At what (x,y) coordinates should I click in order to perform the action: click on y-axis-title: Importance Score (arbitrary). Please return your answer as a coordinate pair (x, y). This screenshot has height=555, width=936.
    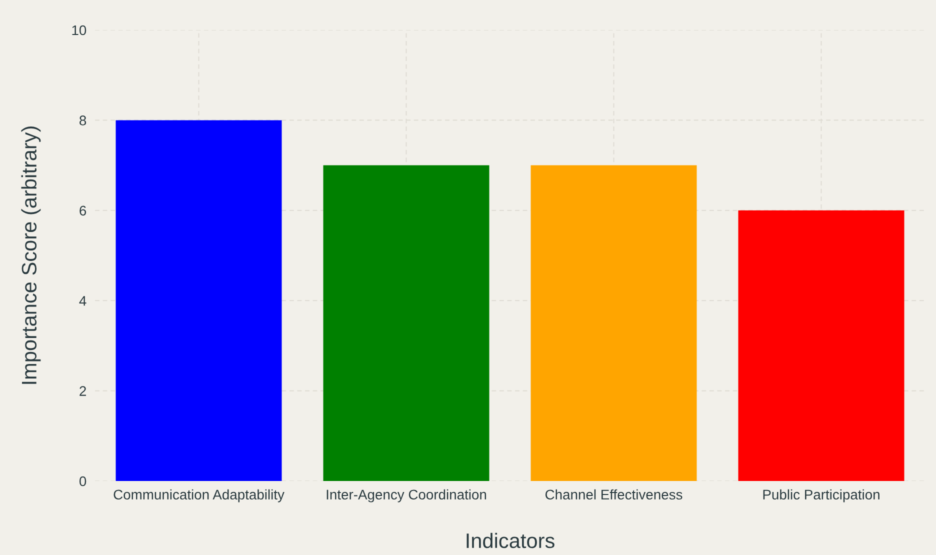
    Looking at the image, I should click on (31, 255).